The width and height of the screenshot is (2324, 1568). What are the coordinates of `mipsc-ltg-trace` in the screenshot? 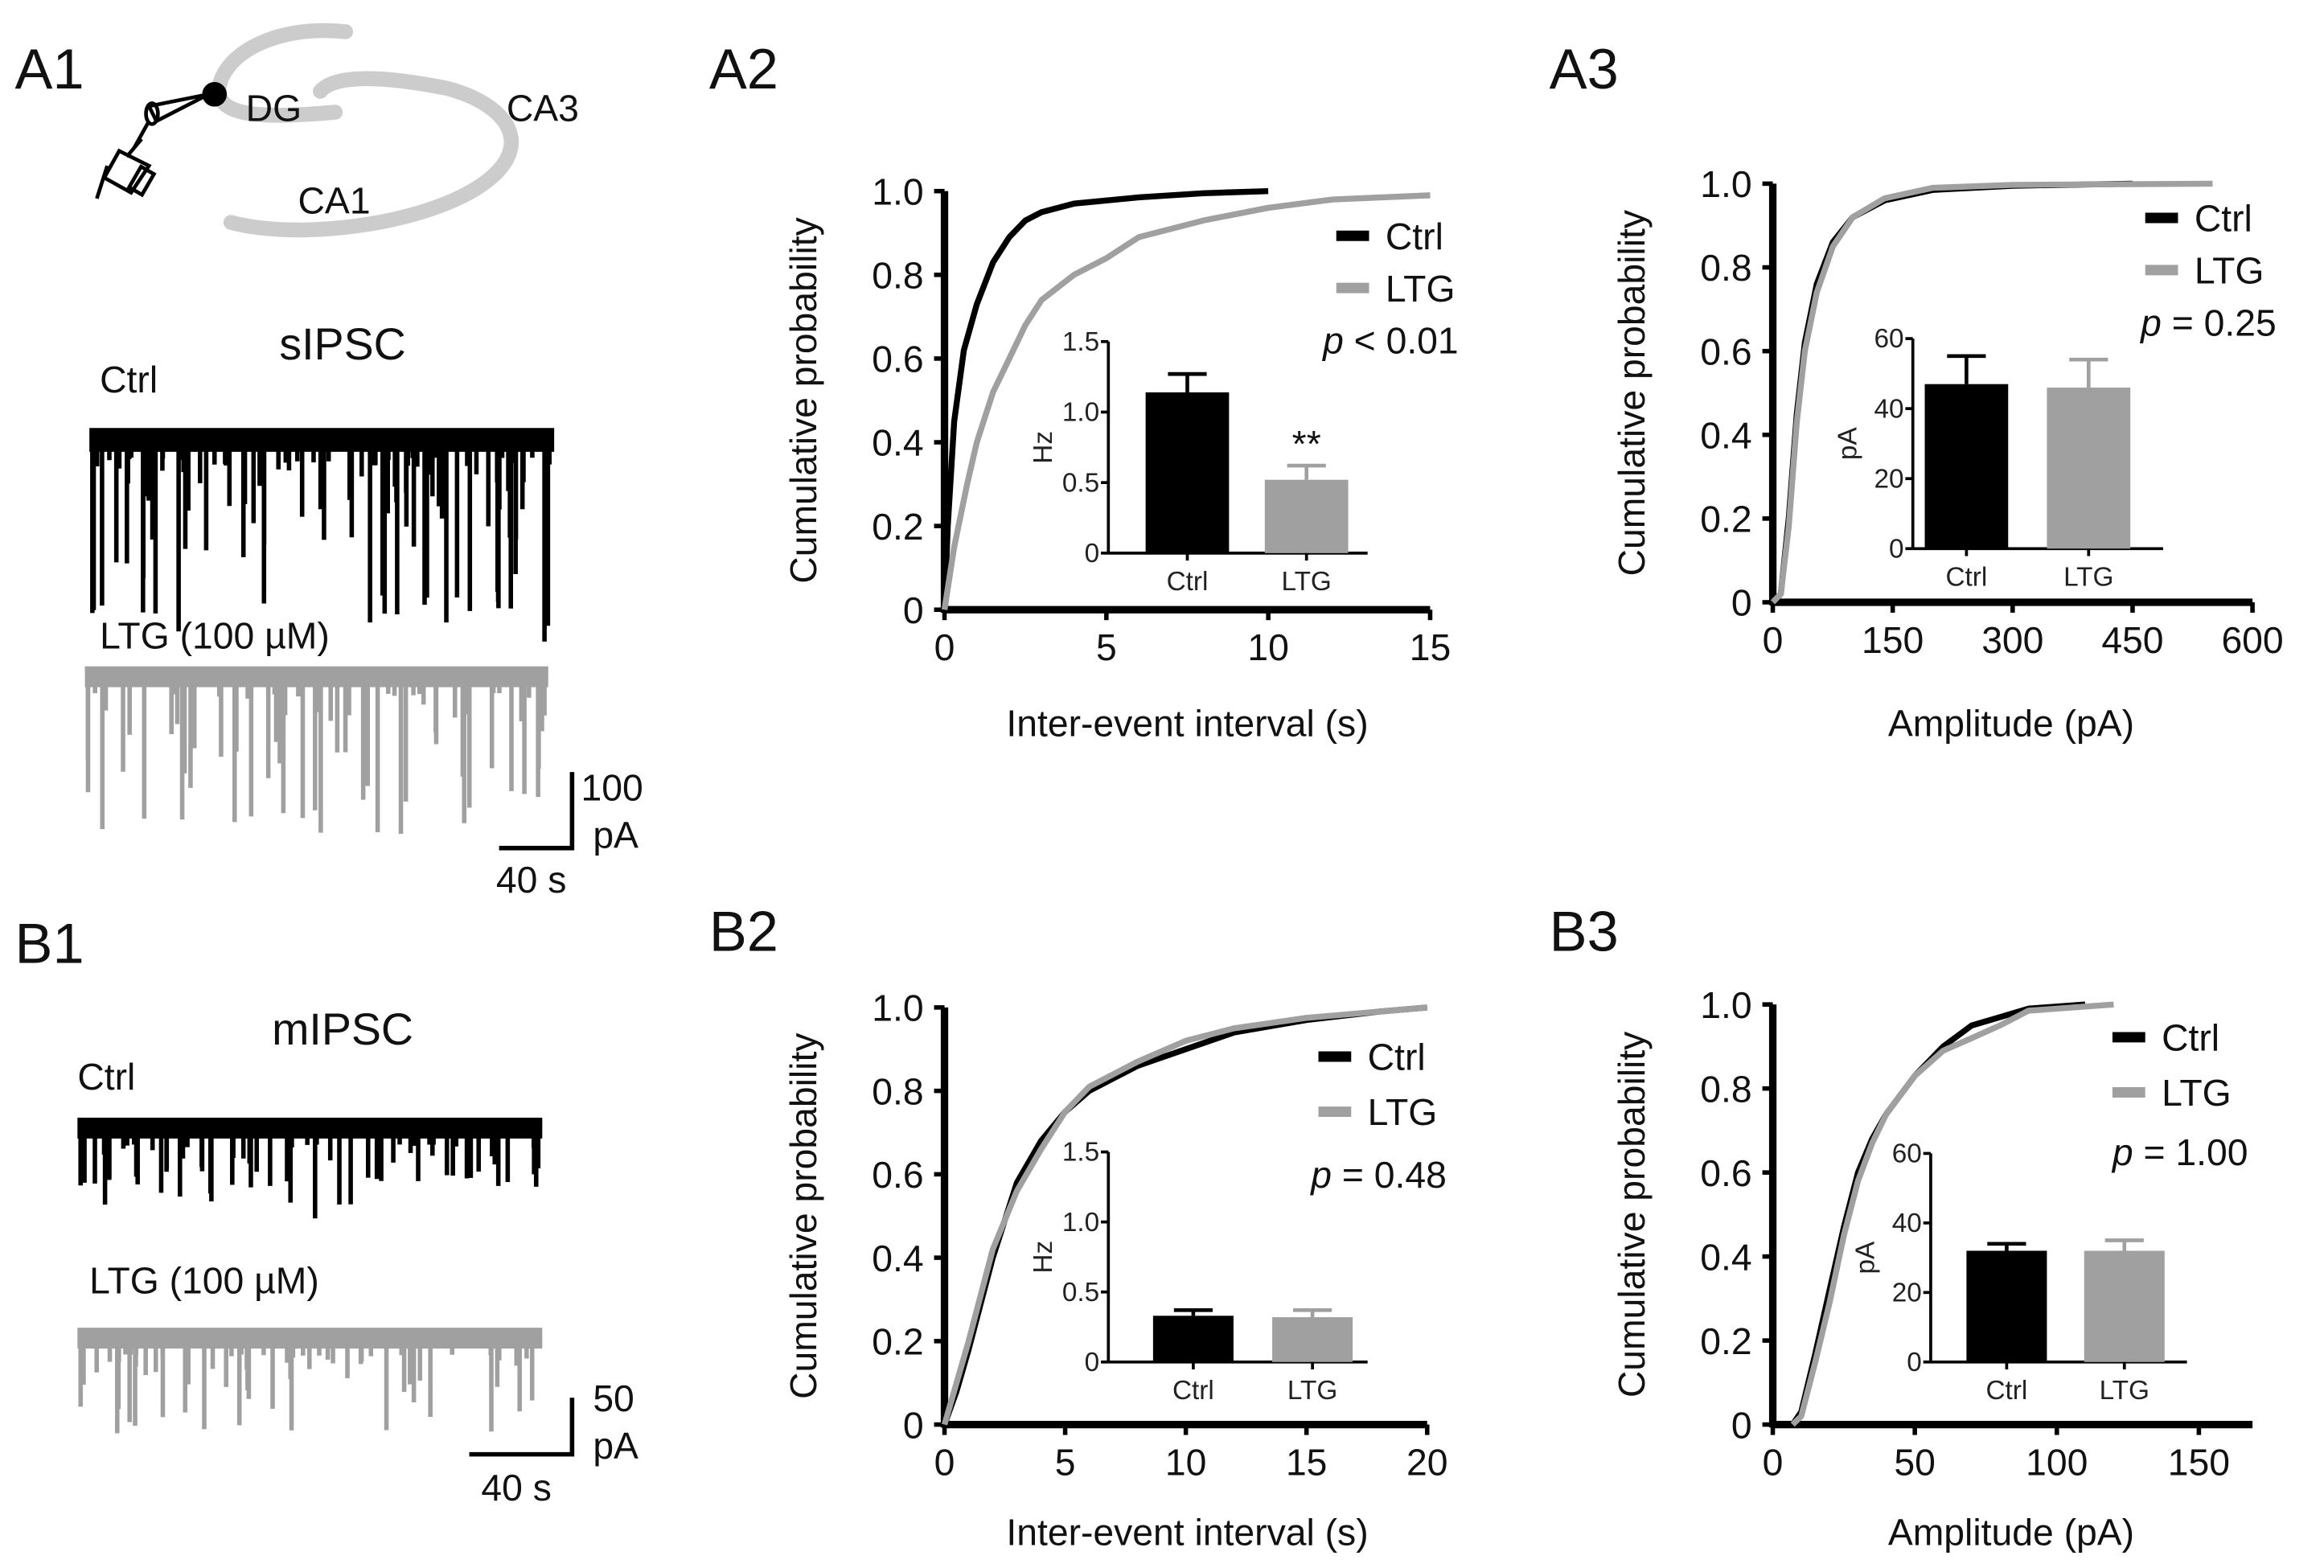 It's located at (310, 1381).